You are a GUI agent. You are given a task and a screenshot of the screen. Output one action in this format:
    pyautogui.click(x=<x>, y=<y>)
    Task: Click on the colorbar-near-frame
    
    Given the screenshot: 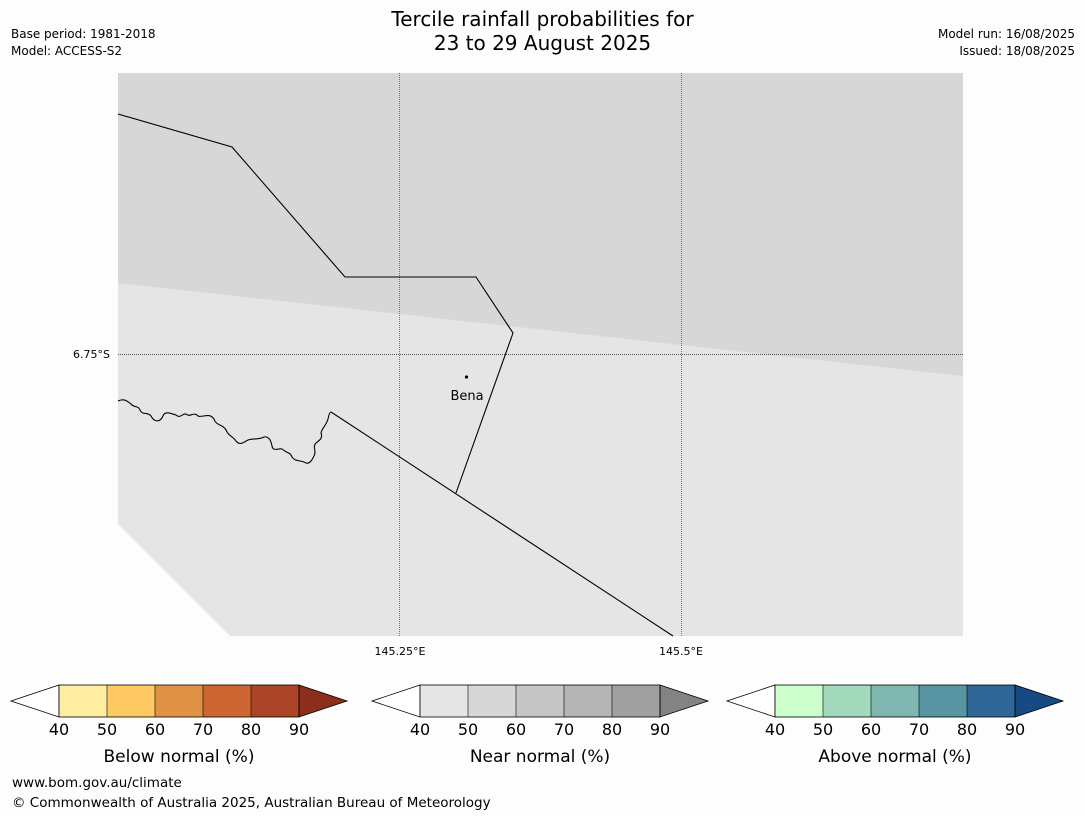 What is the action you would take?
    pyautogui.click(x=540, y=701)
    